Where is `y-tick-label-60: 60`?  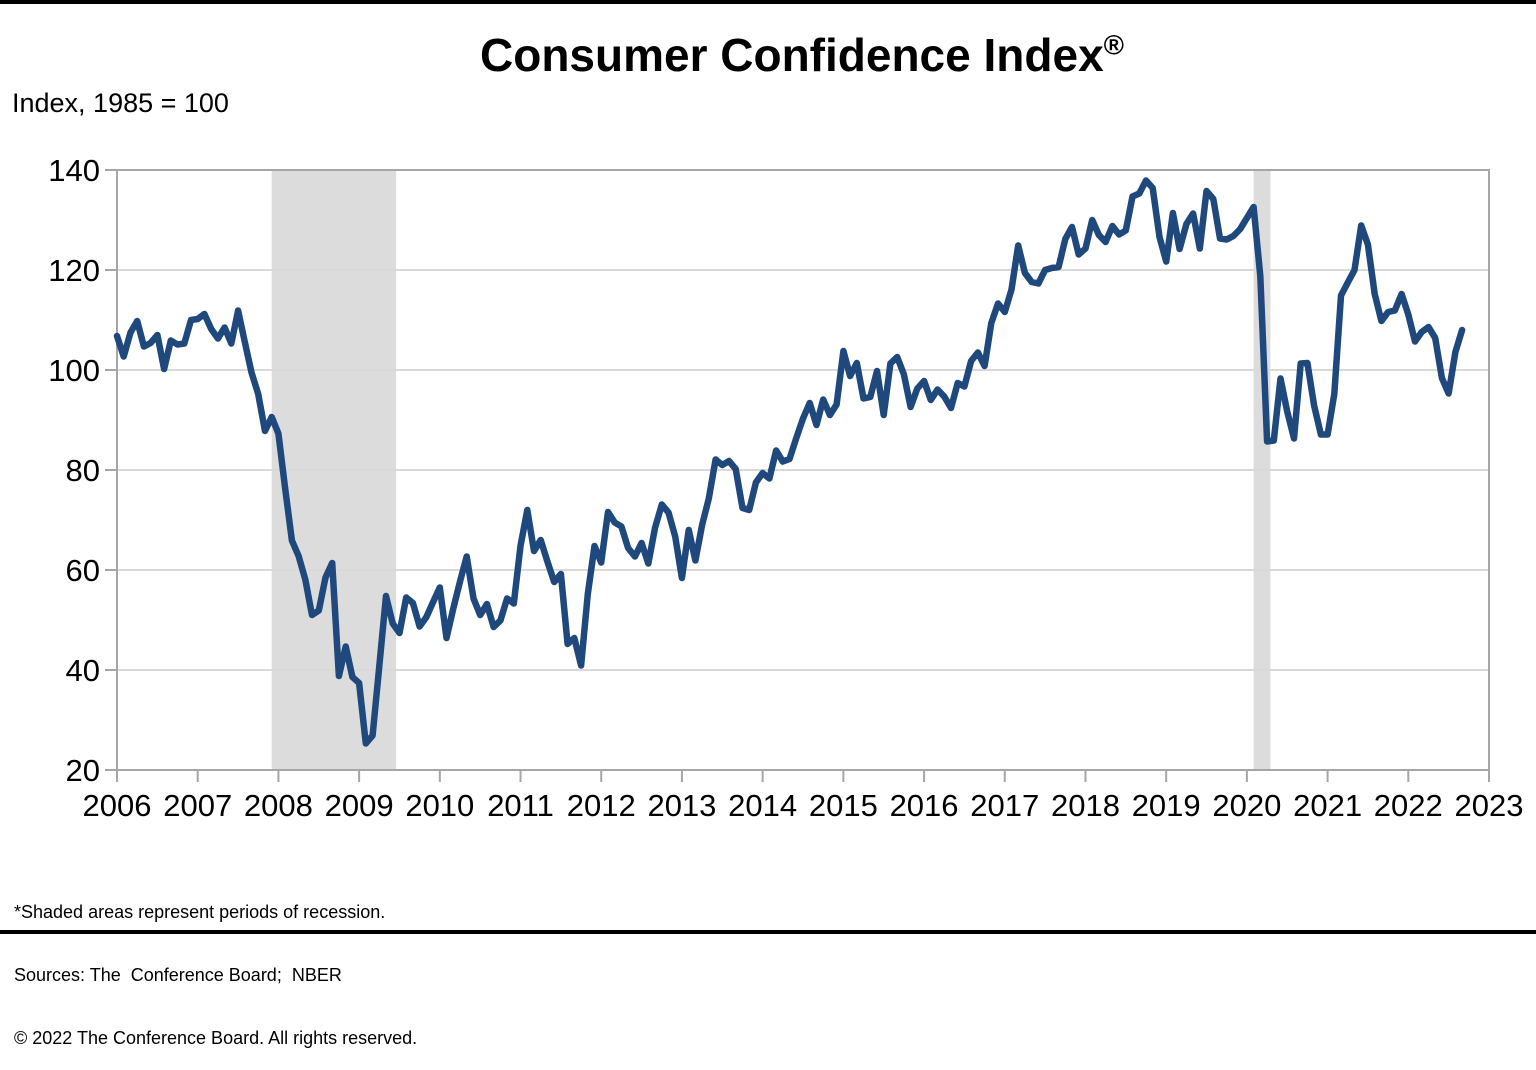 y-tick-label-60: 60 is located at coordinates (83, 570).